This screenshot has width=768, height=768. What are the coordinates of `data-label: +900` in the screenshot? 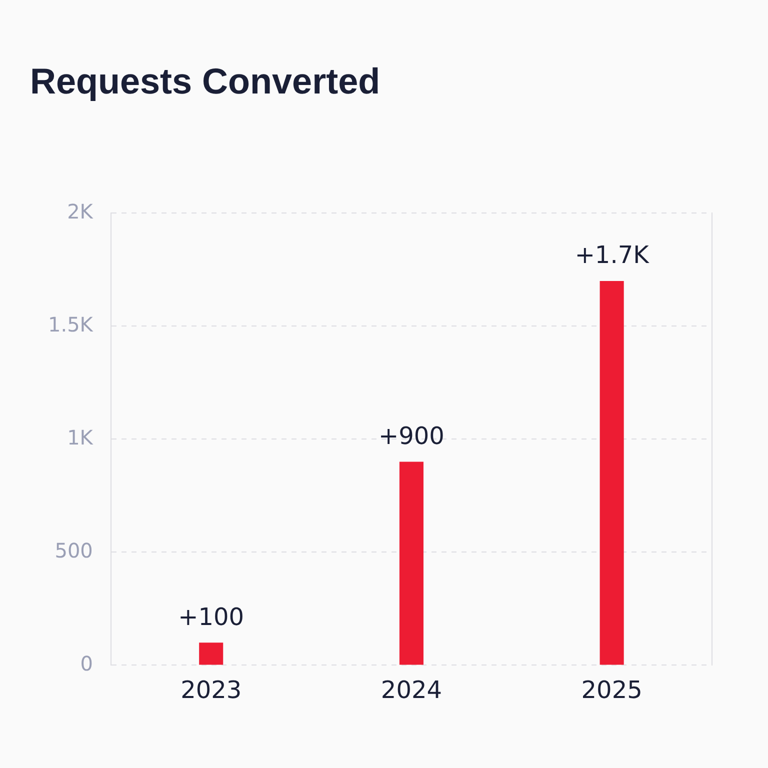 It's located at (411, 436).